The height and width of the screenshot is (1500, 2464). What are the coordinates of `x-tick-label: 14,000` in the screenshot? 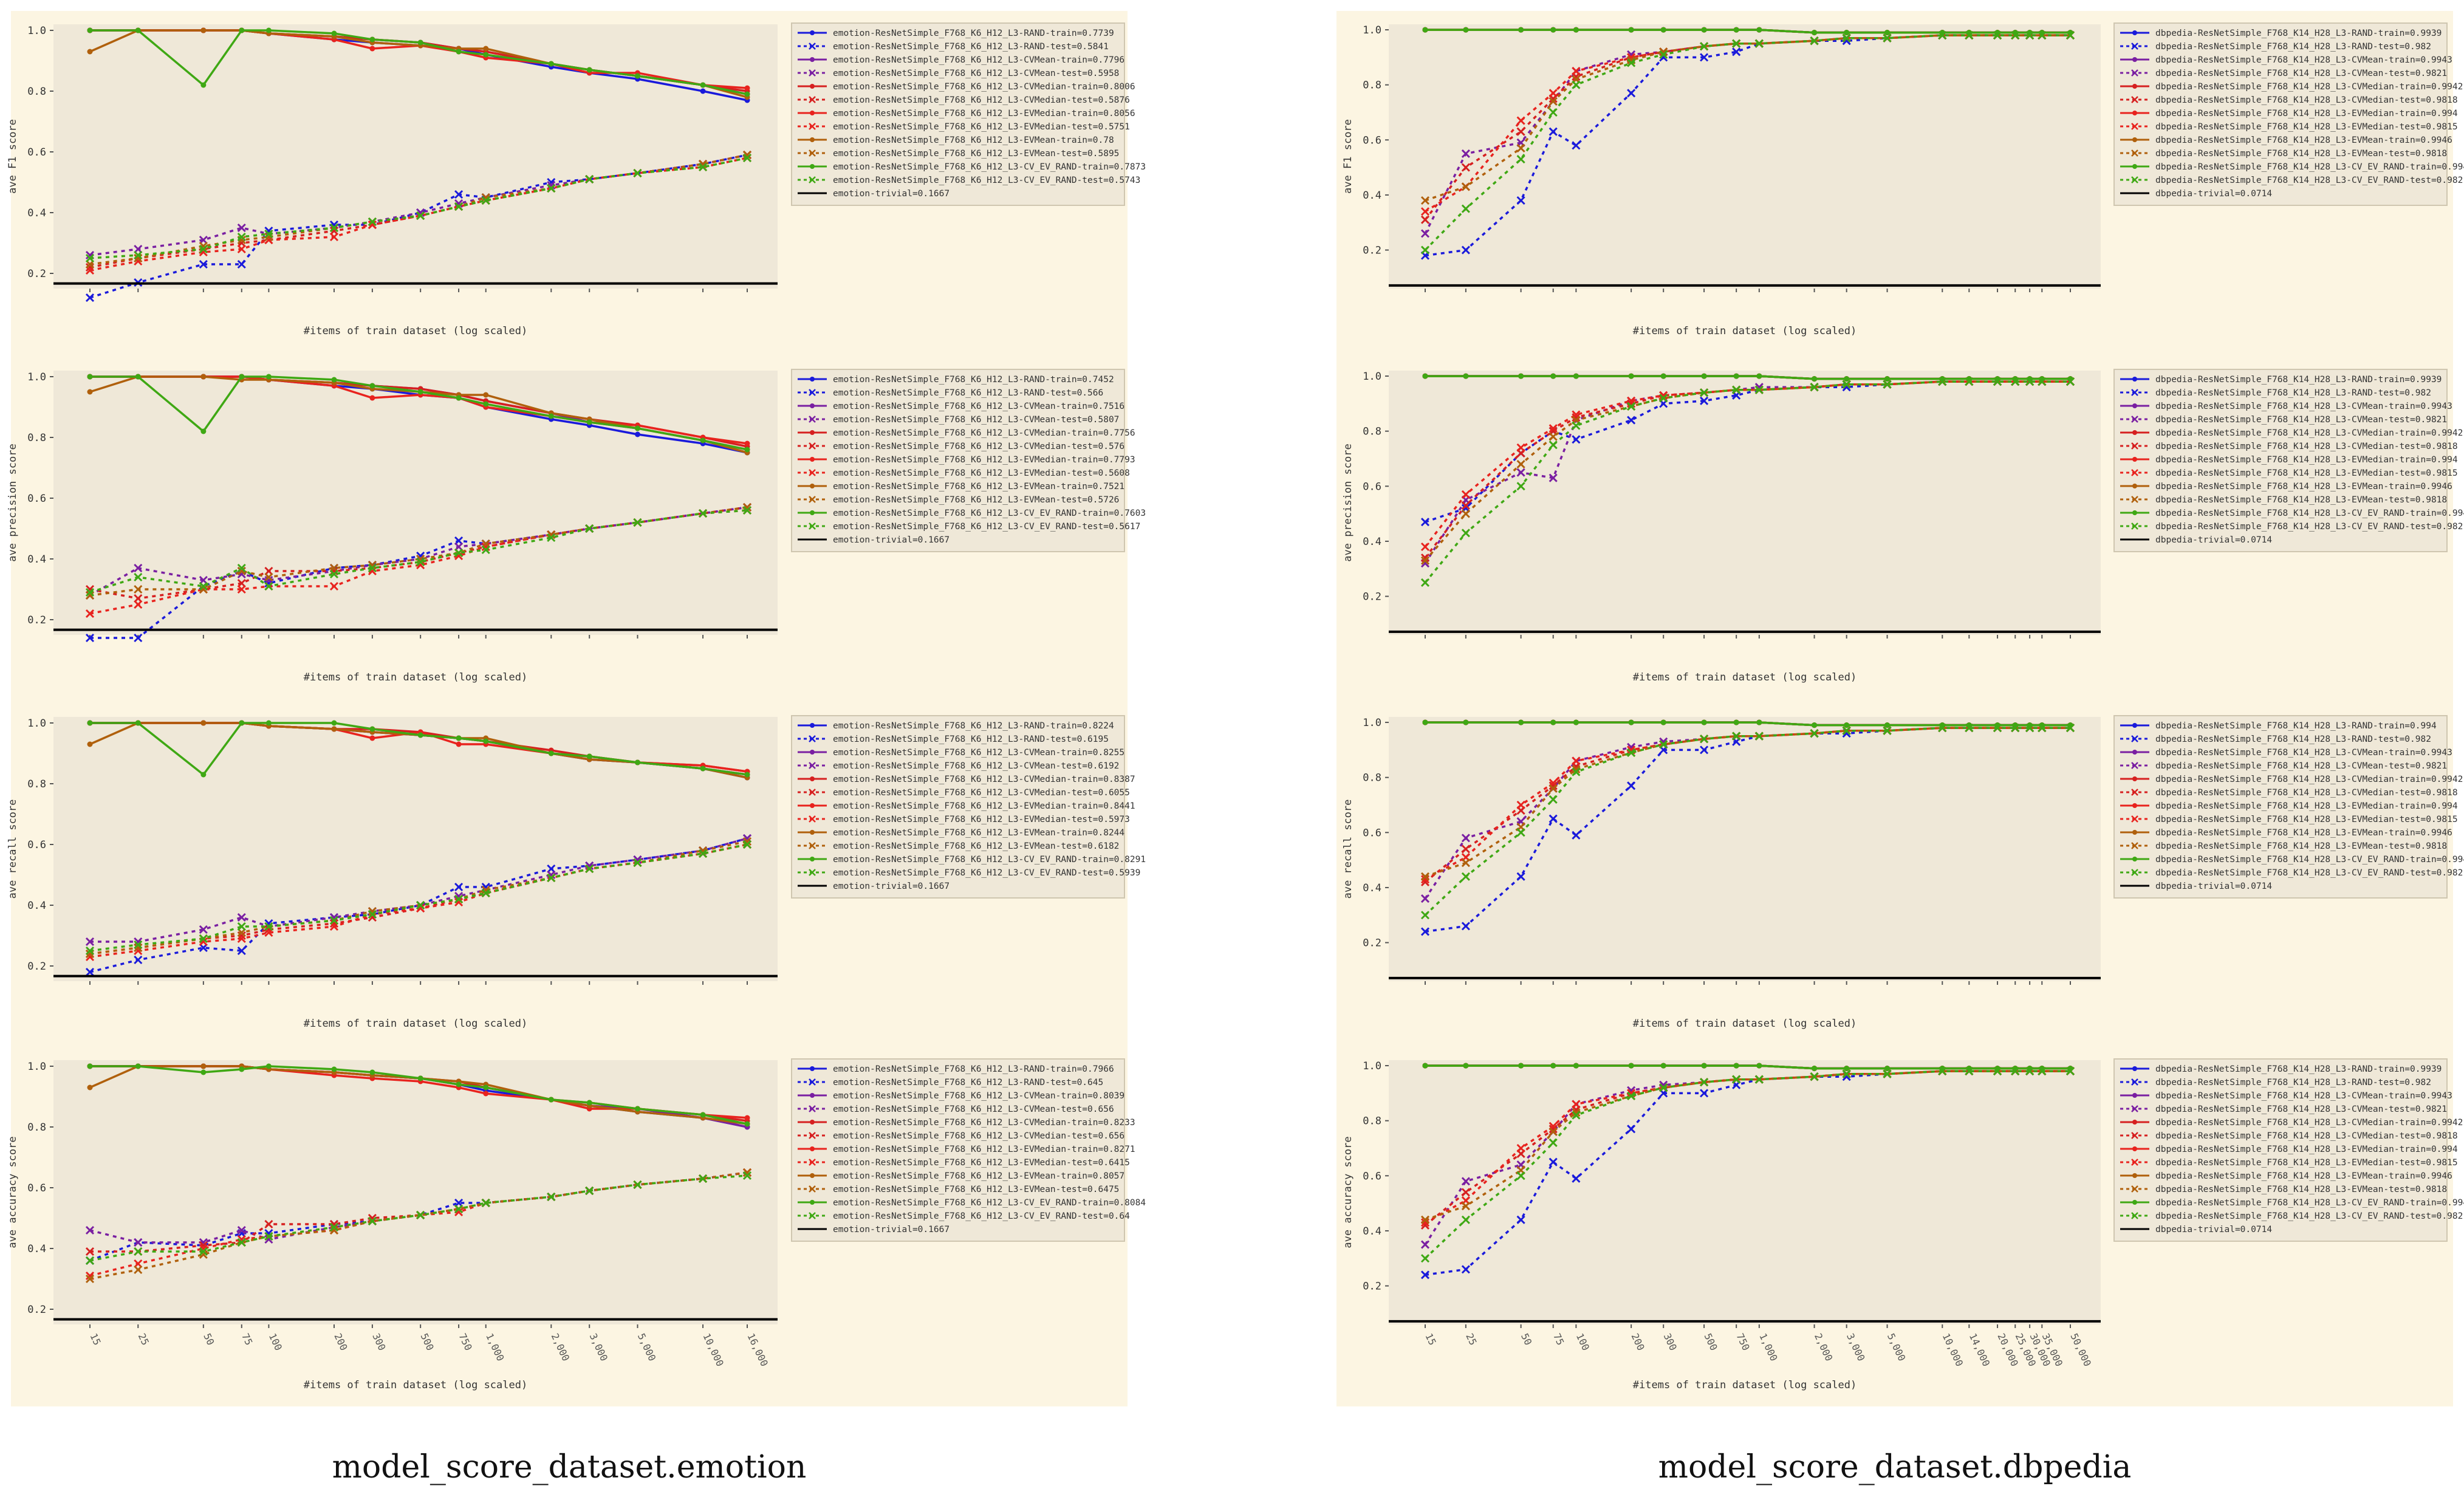 It's located at (1980, 1350).